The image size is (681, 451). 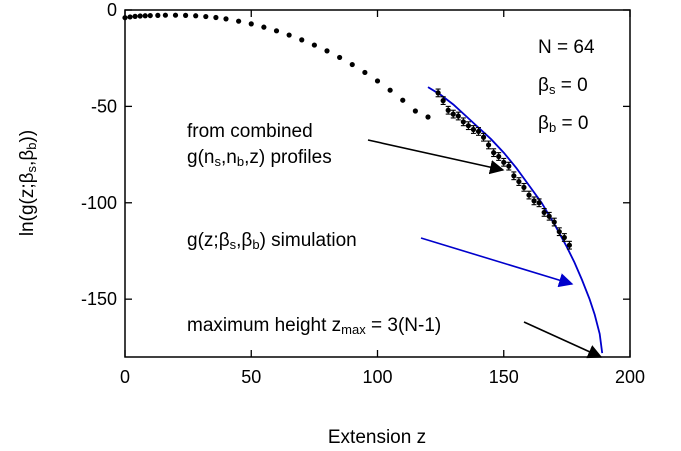 What do you see at coordinates (104, 106) in the screenshot?
I see `y-tick-label: -50` at bounding box center [104, 106].